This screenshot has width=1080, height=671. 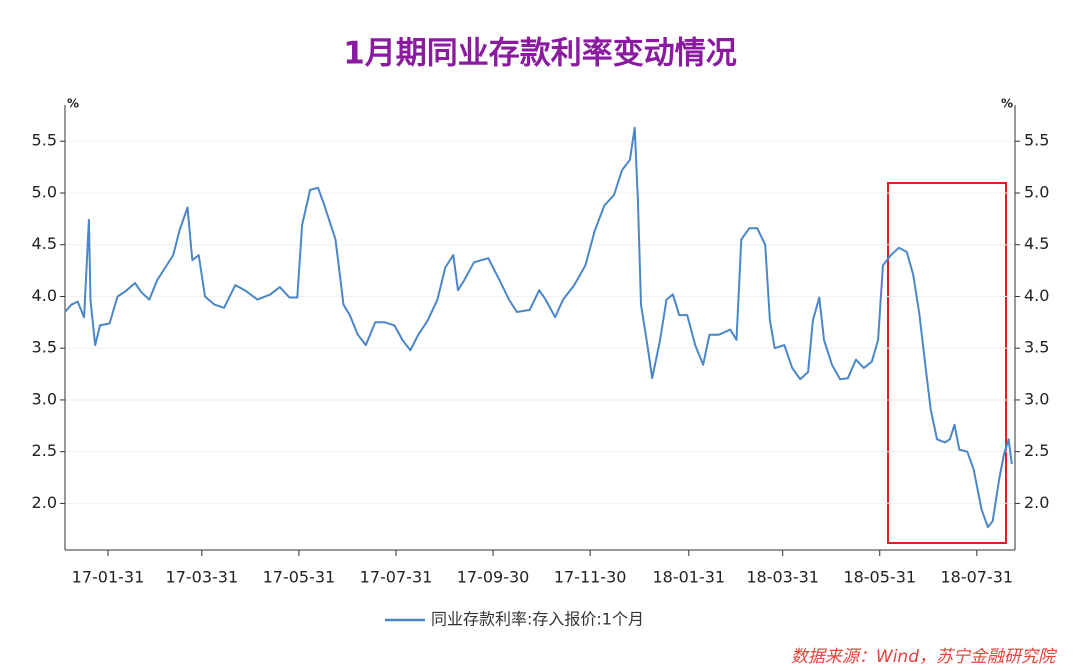 I want to click on y2-unit: %, so click(x=1007, y=104).